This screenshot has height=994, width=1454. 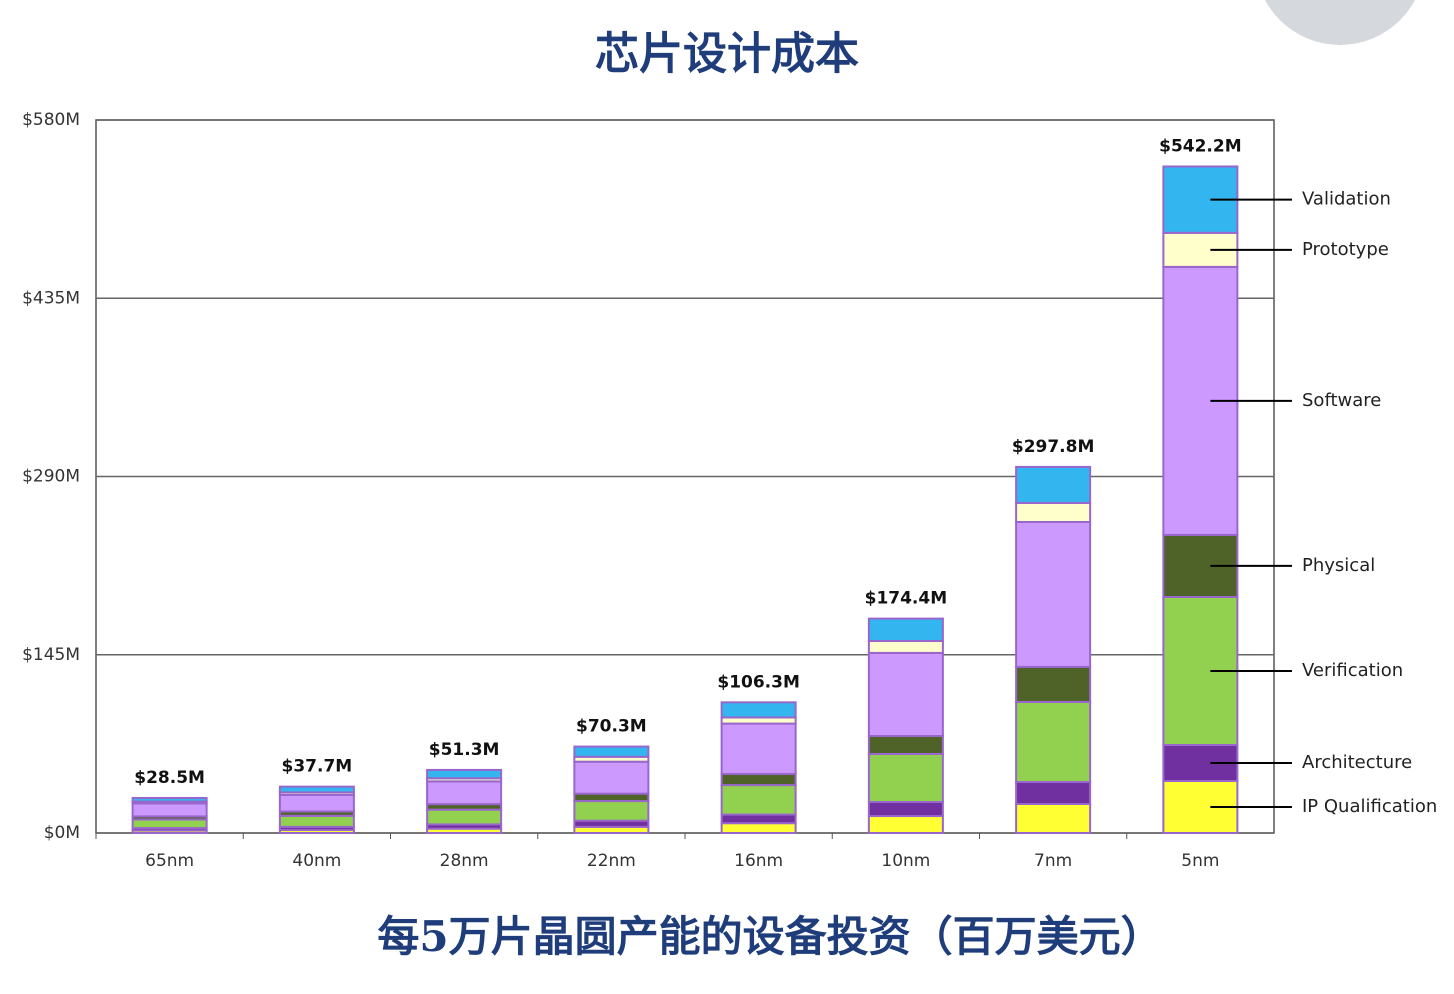 I want to click on x-tick-label: 22nm, so click(x=611, y=861).